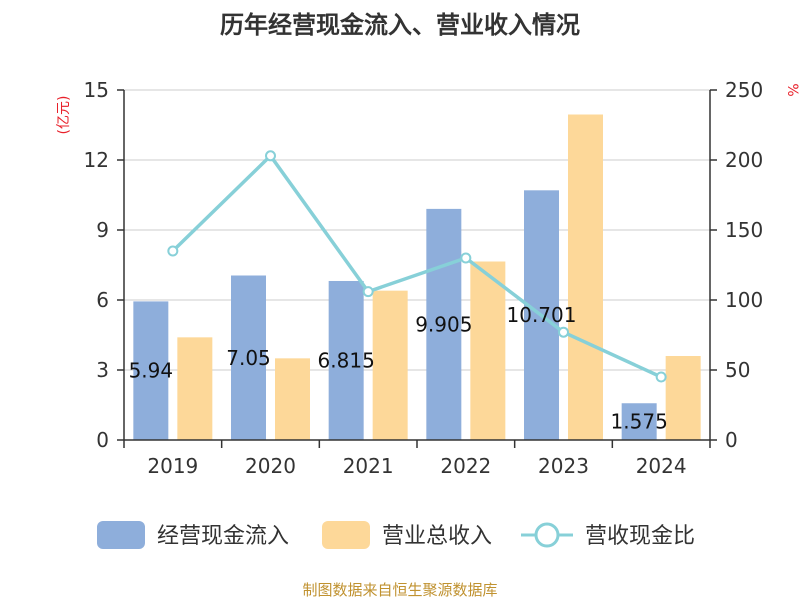 Image resolution: width=800 pixels, height=600 pixels. What do you see at coordinates (102, 230) in the screenshot?
I see `left-tick-label: 9` at bounding box center [102, 230].